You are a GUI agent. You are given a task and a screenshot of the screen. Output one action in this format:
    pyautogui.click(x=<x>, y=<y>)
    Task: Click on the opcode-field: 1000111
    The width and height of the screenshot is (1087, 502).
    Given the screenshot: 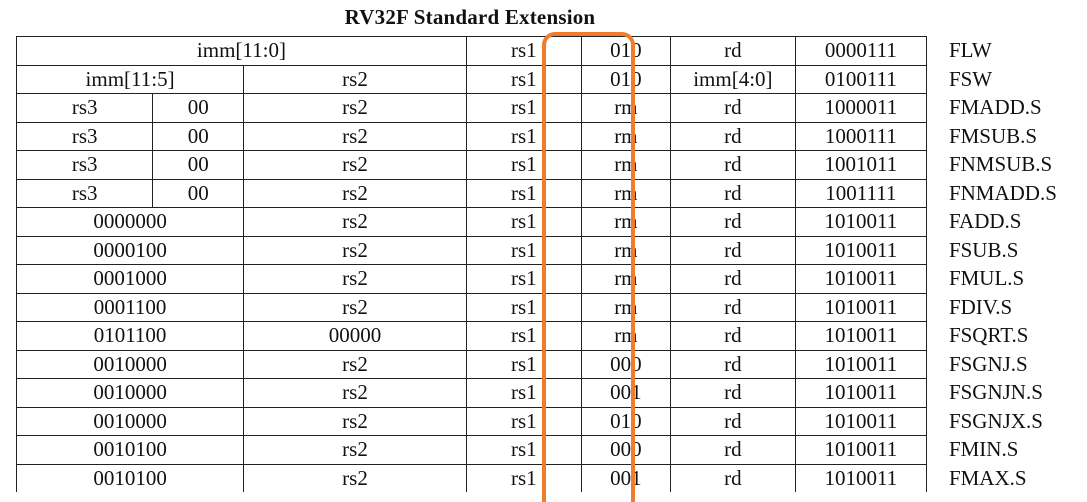 What is the action you would take?
    pyautogui.click(x=860, y=136)
    